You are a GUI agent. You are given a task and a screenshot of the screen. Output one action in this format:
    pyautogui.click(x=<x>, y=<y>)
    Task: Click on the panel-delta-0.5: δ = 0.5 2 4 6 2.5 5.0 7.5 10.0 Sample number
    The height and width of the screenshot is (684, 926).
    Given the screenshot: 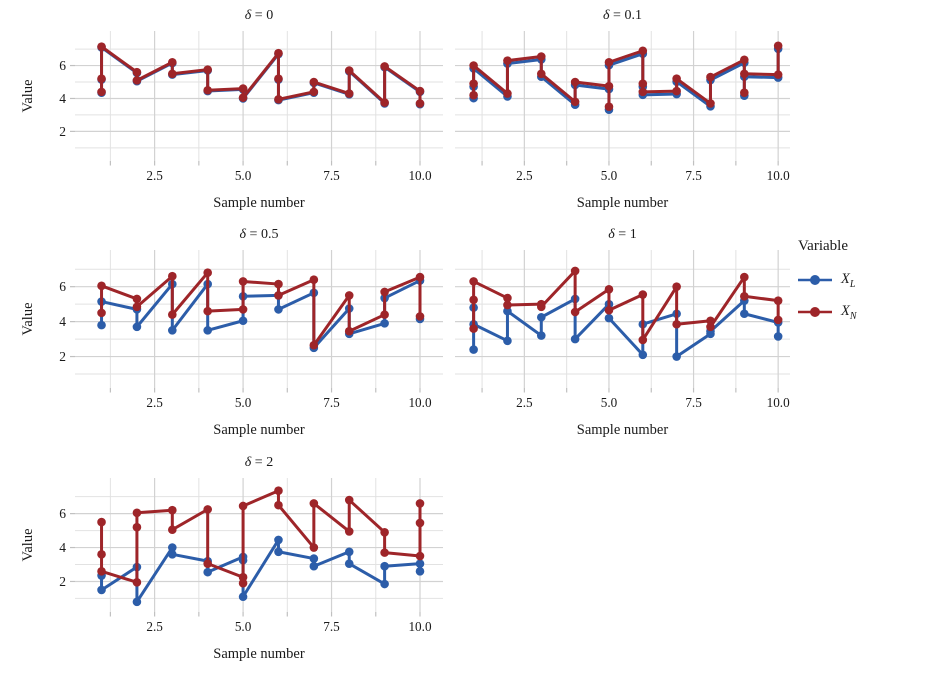 What is the action you would take?
    pyautogui.click(x=246, y=333)
    